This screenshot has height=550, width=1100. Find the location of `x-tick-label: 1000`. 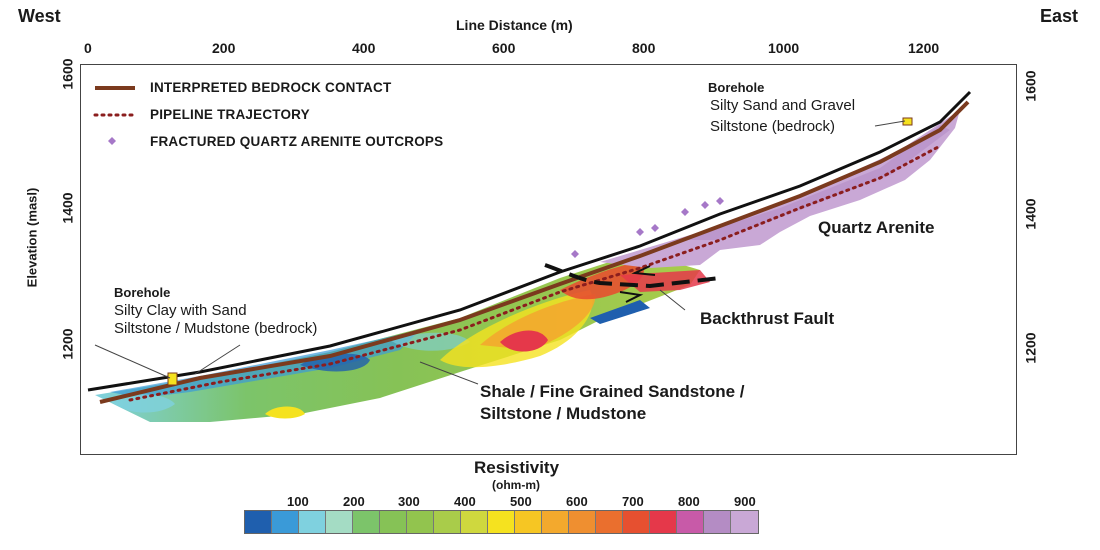

x-tick-label: 1000 is located at coordinates (784, 48).